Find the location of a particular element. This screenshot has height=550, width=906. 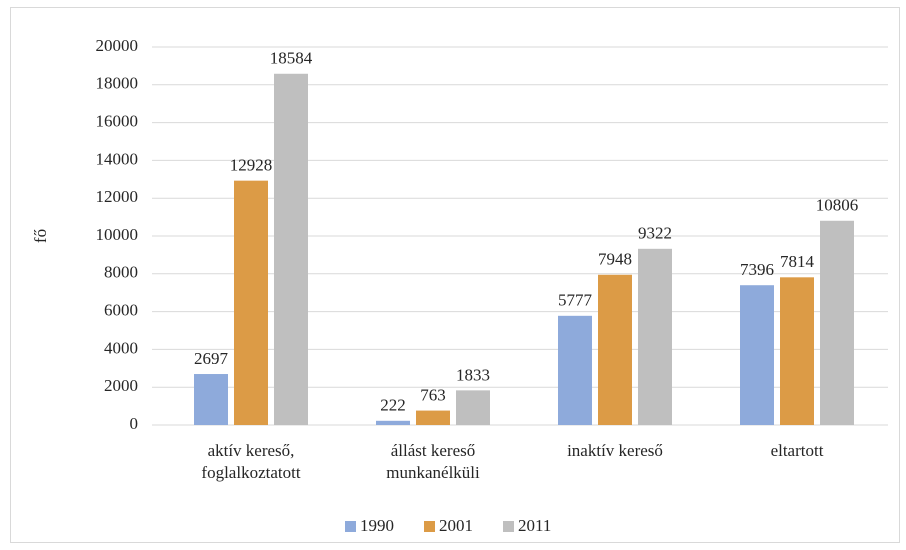

y-tick-label: 16000 is located at coordinates (117, 121).